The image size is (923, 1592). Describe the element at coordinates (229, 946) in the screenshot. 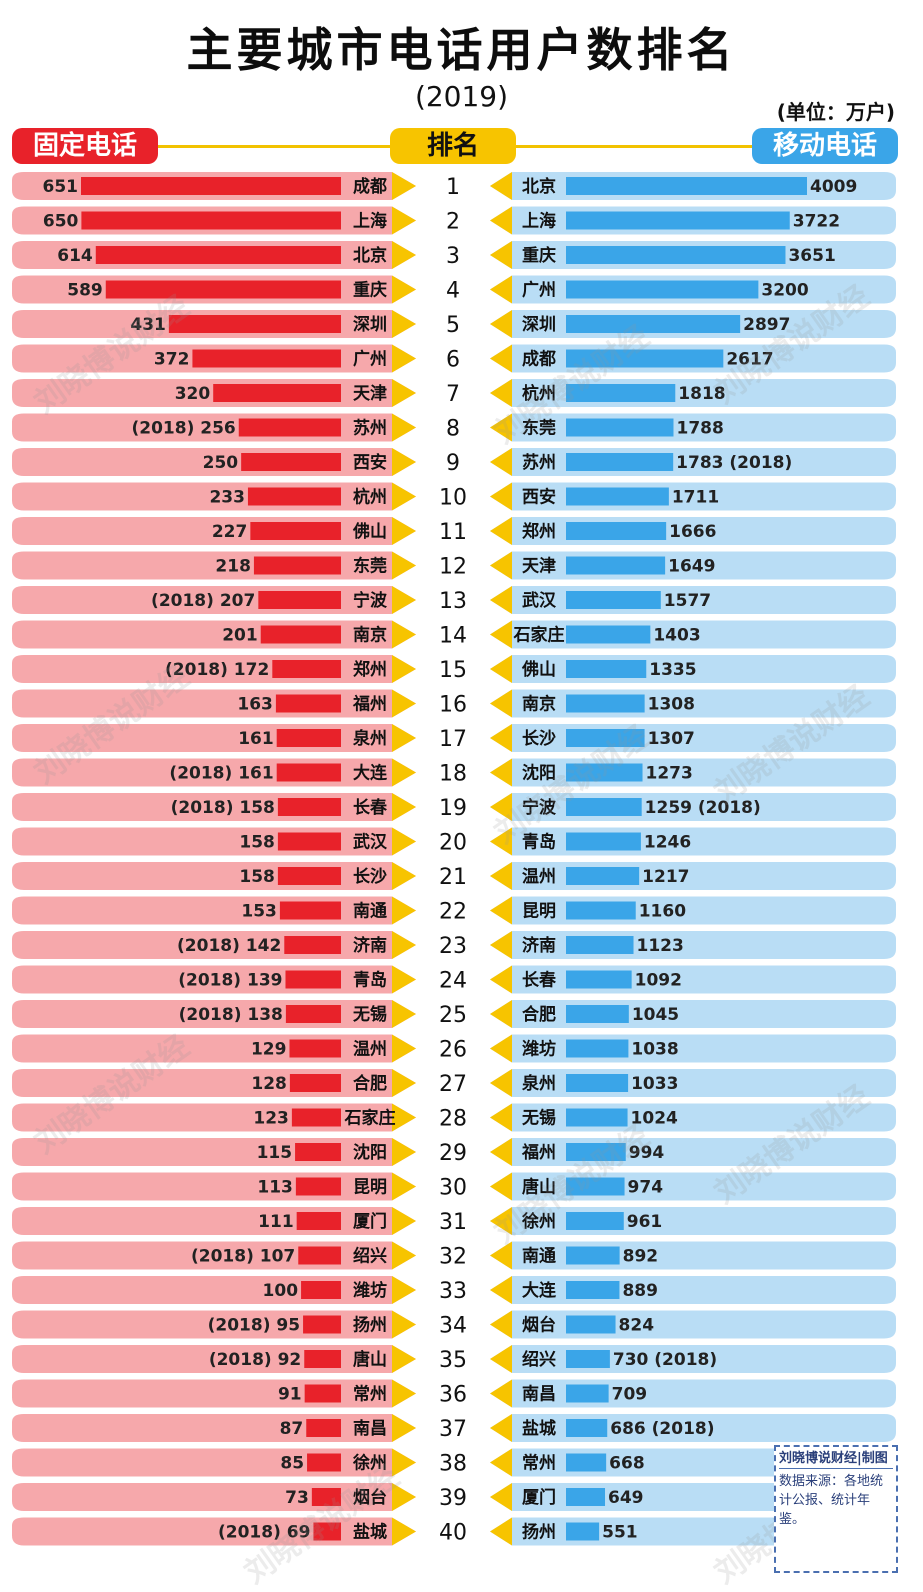

I see `fixed-value-label: (2018) 142` at that location.